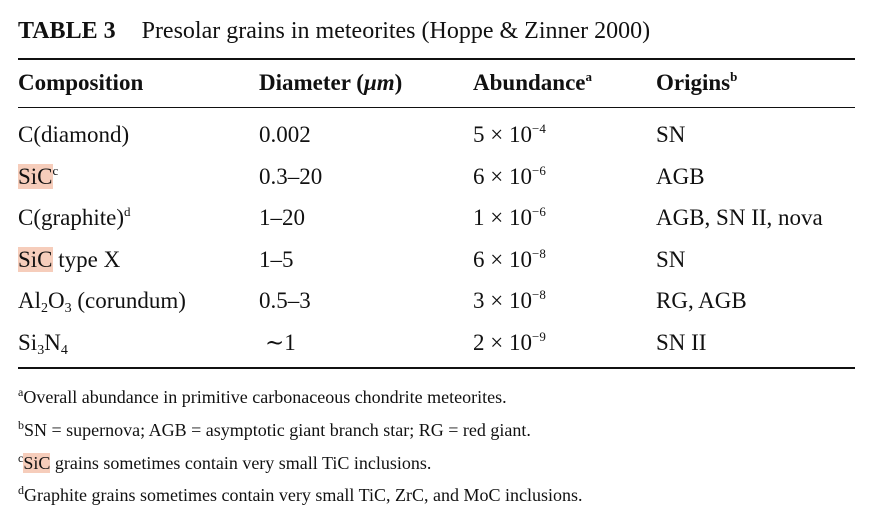  I want to click on row-3-abundance: 1 × 10⁻⁶, so click(509, 217).